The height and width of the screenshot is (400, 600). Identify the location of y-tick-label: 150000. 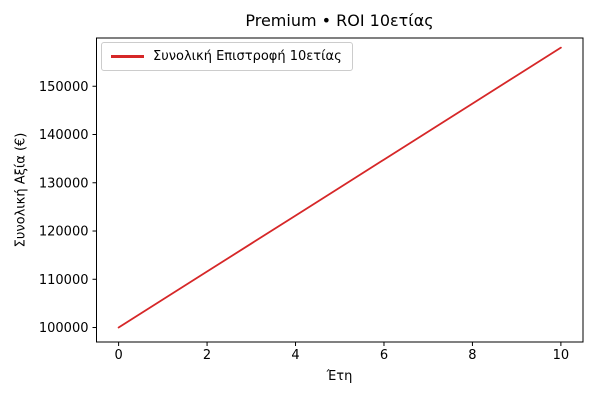
(64, 87).